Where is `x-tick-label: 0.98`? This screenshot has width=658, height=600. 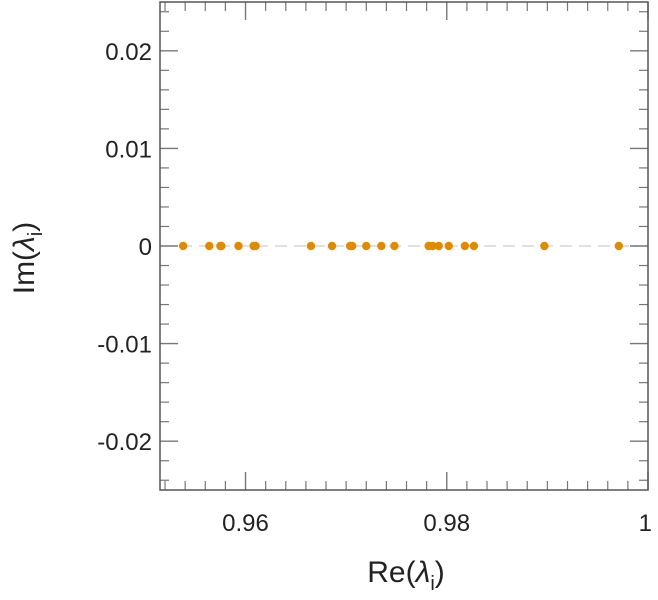 x-tick-label: 0.98 is located at coordinates (446, 523).